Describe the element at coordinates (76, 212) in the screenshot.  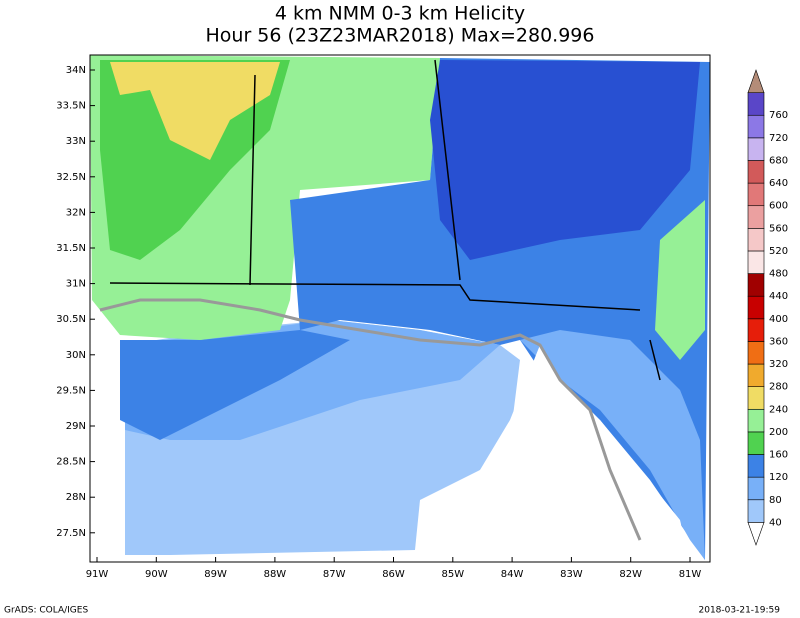
I see `lat-label: 32N` at that location.